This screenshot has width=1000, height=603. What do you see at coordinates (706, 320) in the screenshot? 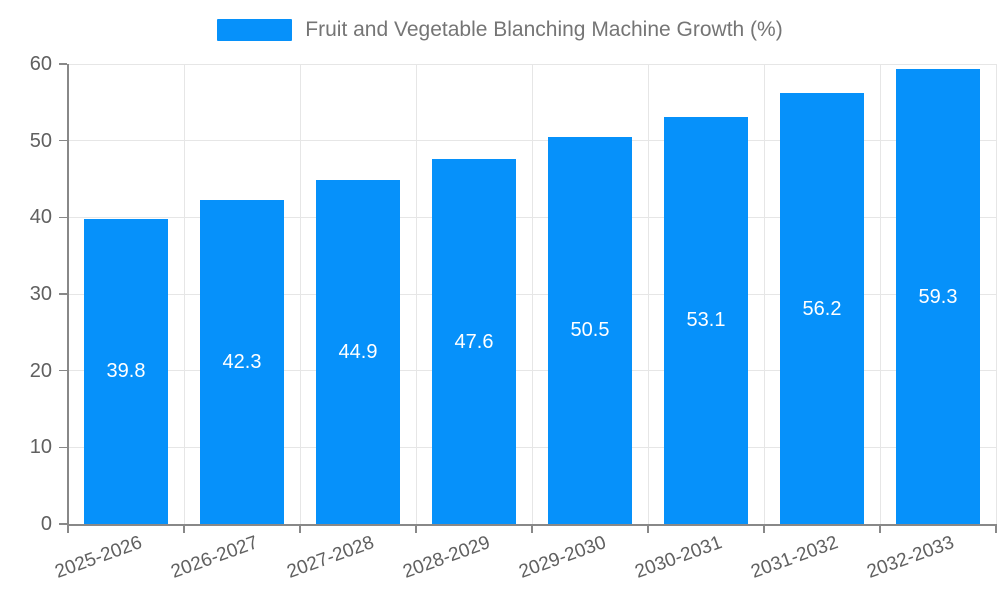
I see `bar-2030-2031` at bounding box center [706, 320].